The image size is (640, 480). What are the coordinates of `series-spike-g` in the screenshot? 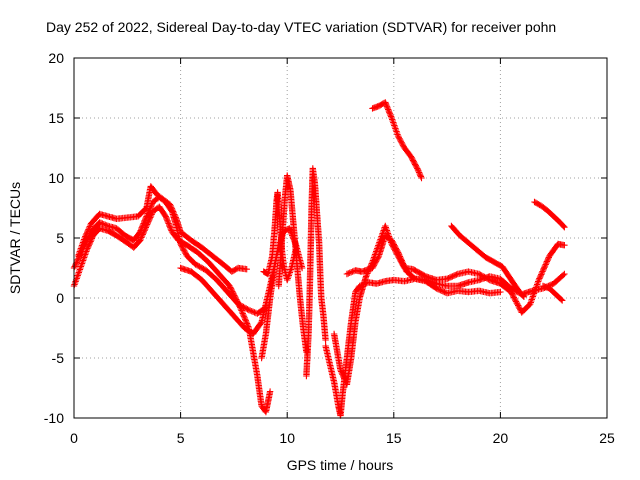 It's located at (274, 233).